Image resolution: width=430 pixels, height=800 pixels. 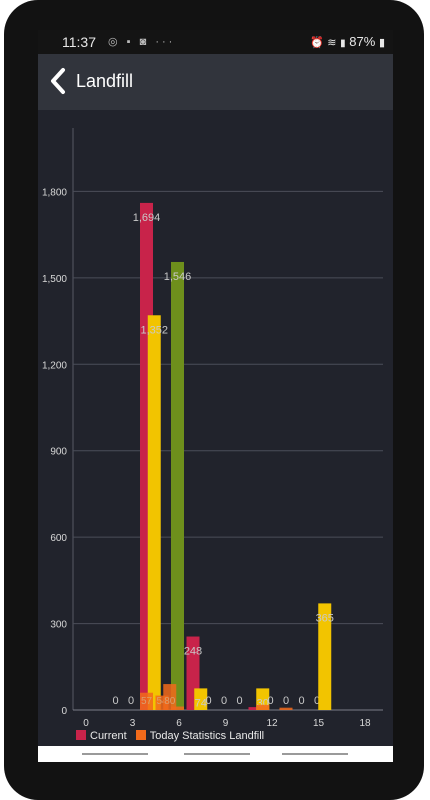 I want to click on y-tick-label: 1,200, so click(x=54, y=365).